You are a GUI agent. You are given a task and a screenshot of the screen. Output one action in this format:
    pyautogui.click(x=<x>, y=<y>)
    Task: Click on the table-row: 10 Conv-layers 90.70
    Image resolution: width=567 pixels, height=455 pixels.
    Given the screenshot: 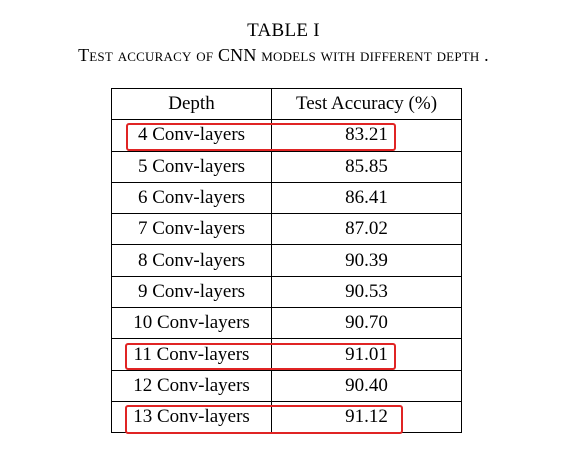 What is the action you would take?
    pyautogui.click(x=286, y=323)
    